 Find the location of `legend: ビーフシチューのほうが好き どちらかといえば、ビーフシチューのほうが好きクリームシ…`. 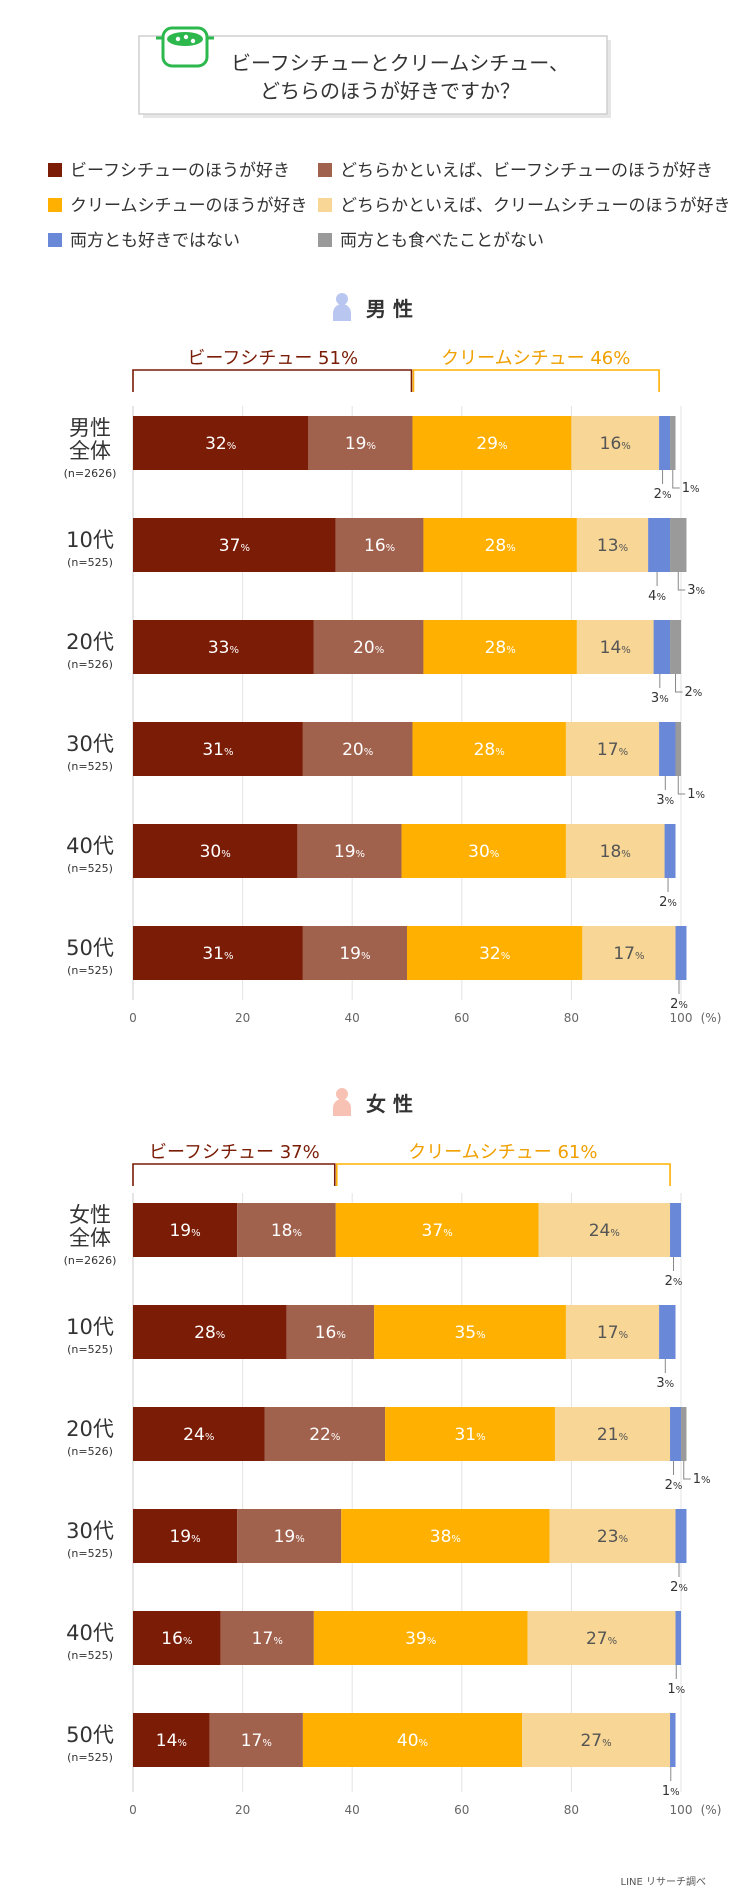

legend: ビーフシチューのほうが好き どちらかといえば、ビーフシチューのほうが好きクリームシ… is located at coordinates (389, 206).